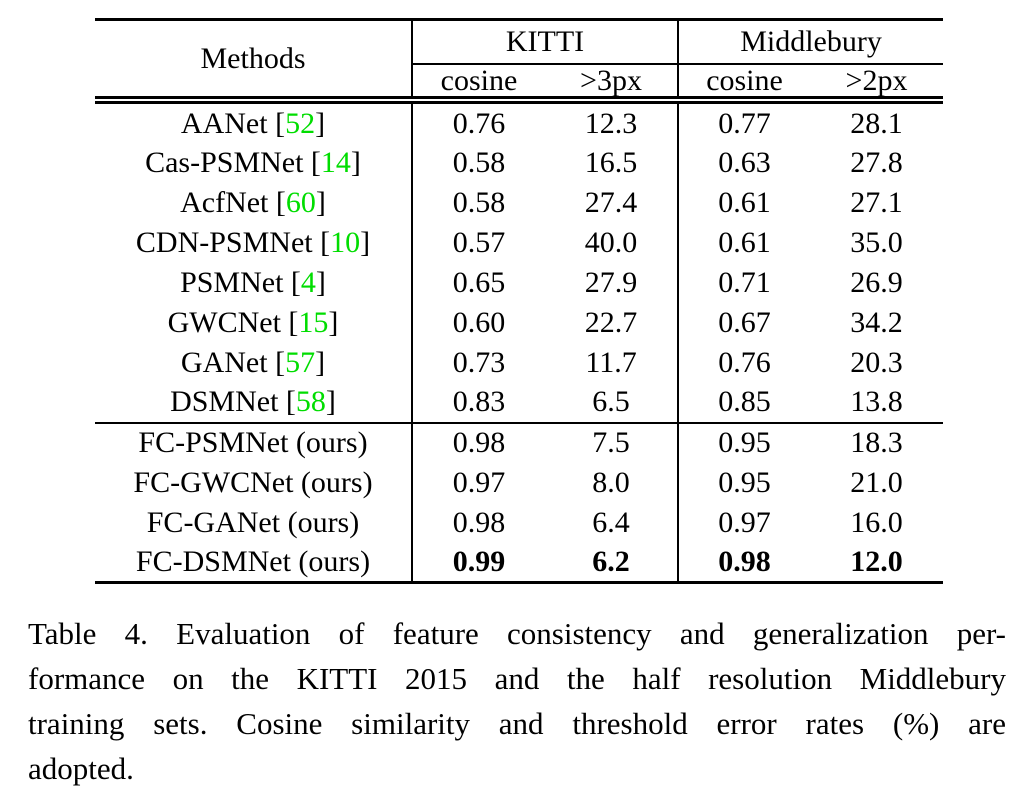  Describe the element at coordinates (744, 522) in the screenshot. I see `middlebury-cosine-value: 0.97` at that location.